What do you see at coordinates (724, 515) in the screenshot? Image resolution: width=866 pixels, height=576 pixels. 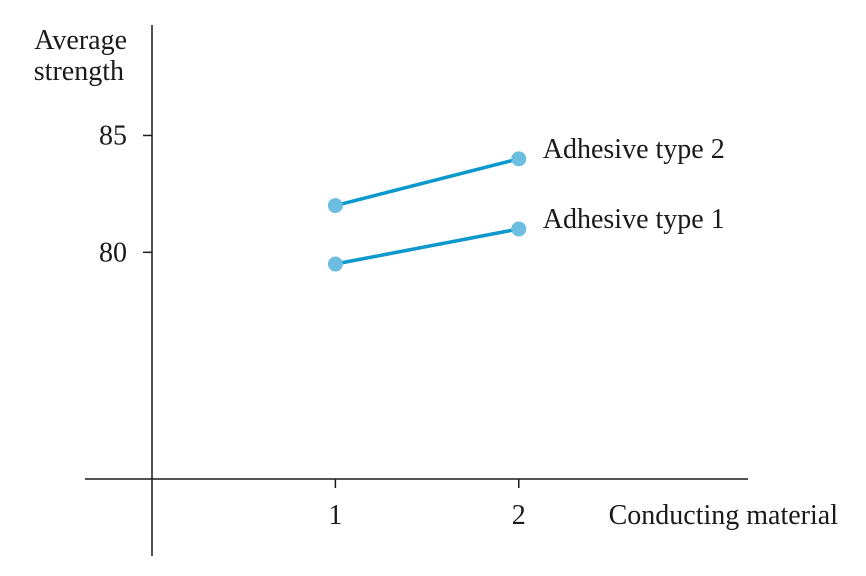 I see `x-axis-label: Conducting material` at bounding box center [724, 515].